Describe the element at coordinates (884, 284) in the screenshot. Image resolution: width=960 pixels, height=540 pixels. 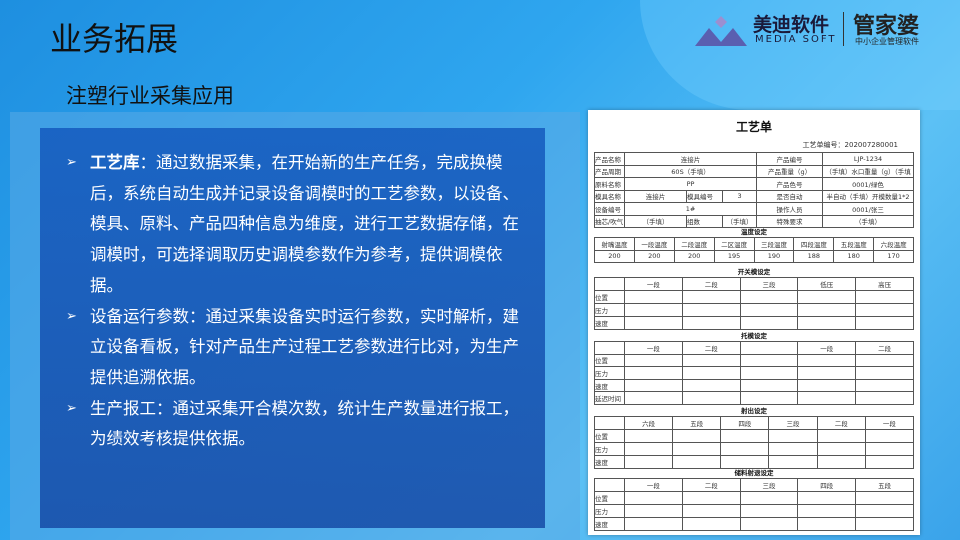
I see `sheet-cell: 高压` at that location.